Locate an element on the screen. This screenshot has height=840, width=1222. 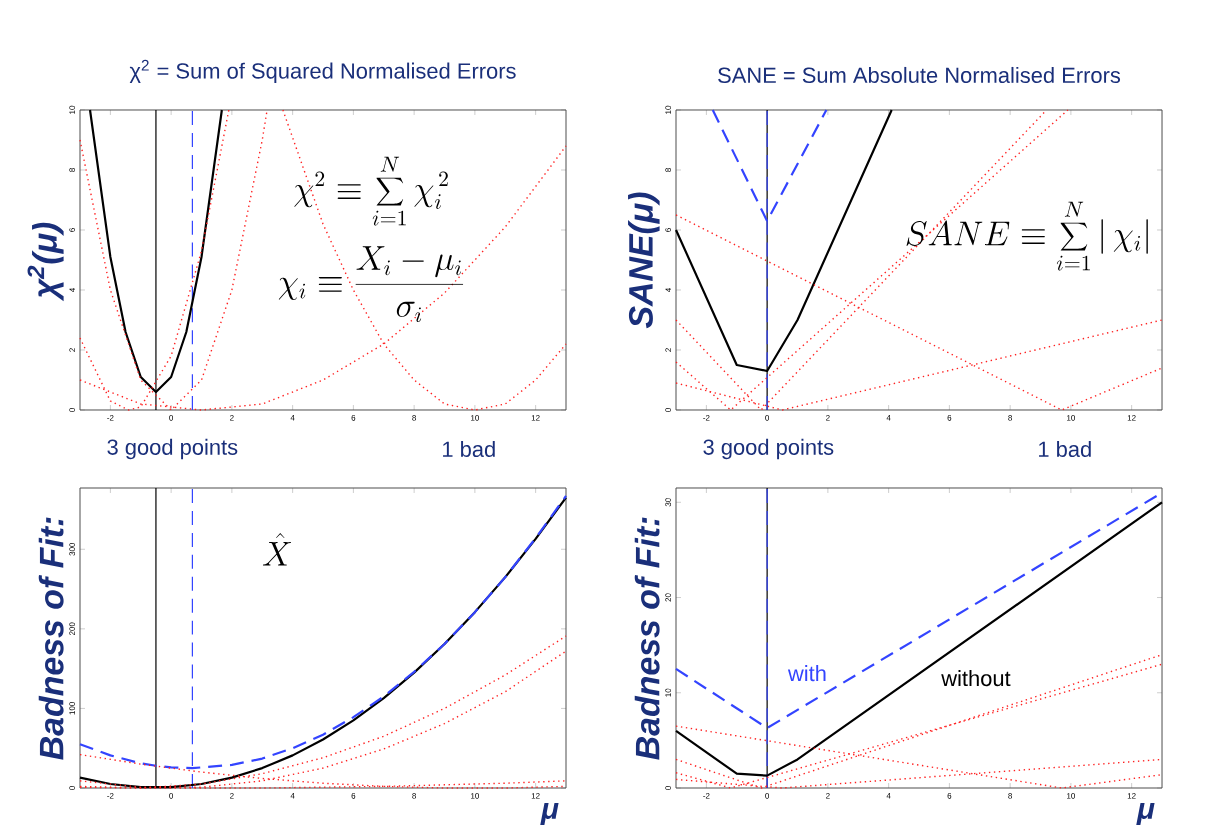
annotation: $SANE \equiv \sum_{i=1}^{N} \left| \, \chi_i \right|$ is located at coordinates (1027, 236).